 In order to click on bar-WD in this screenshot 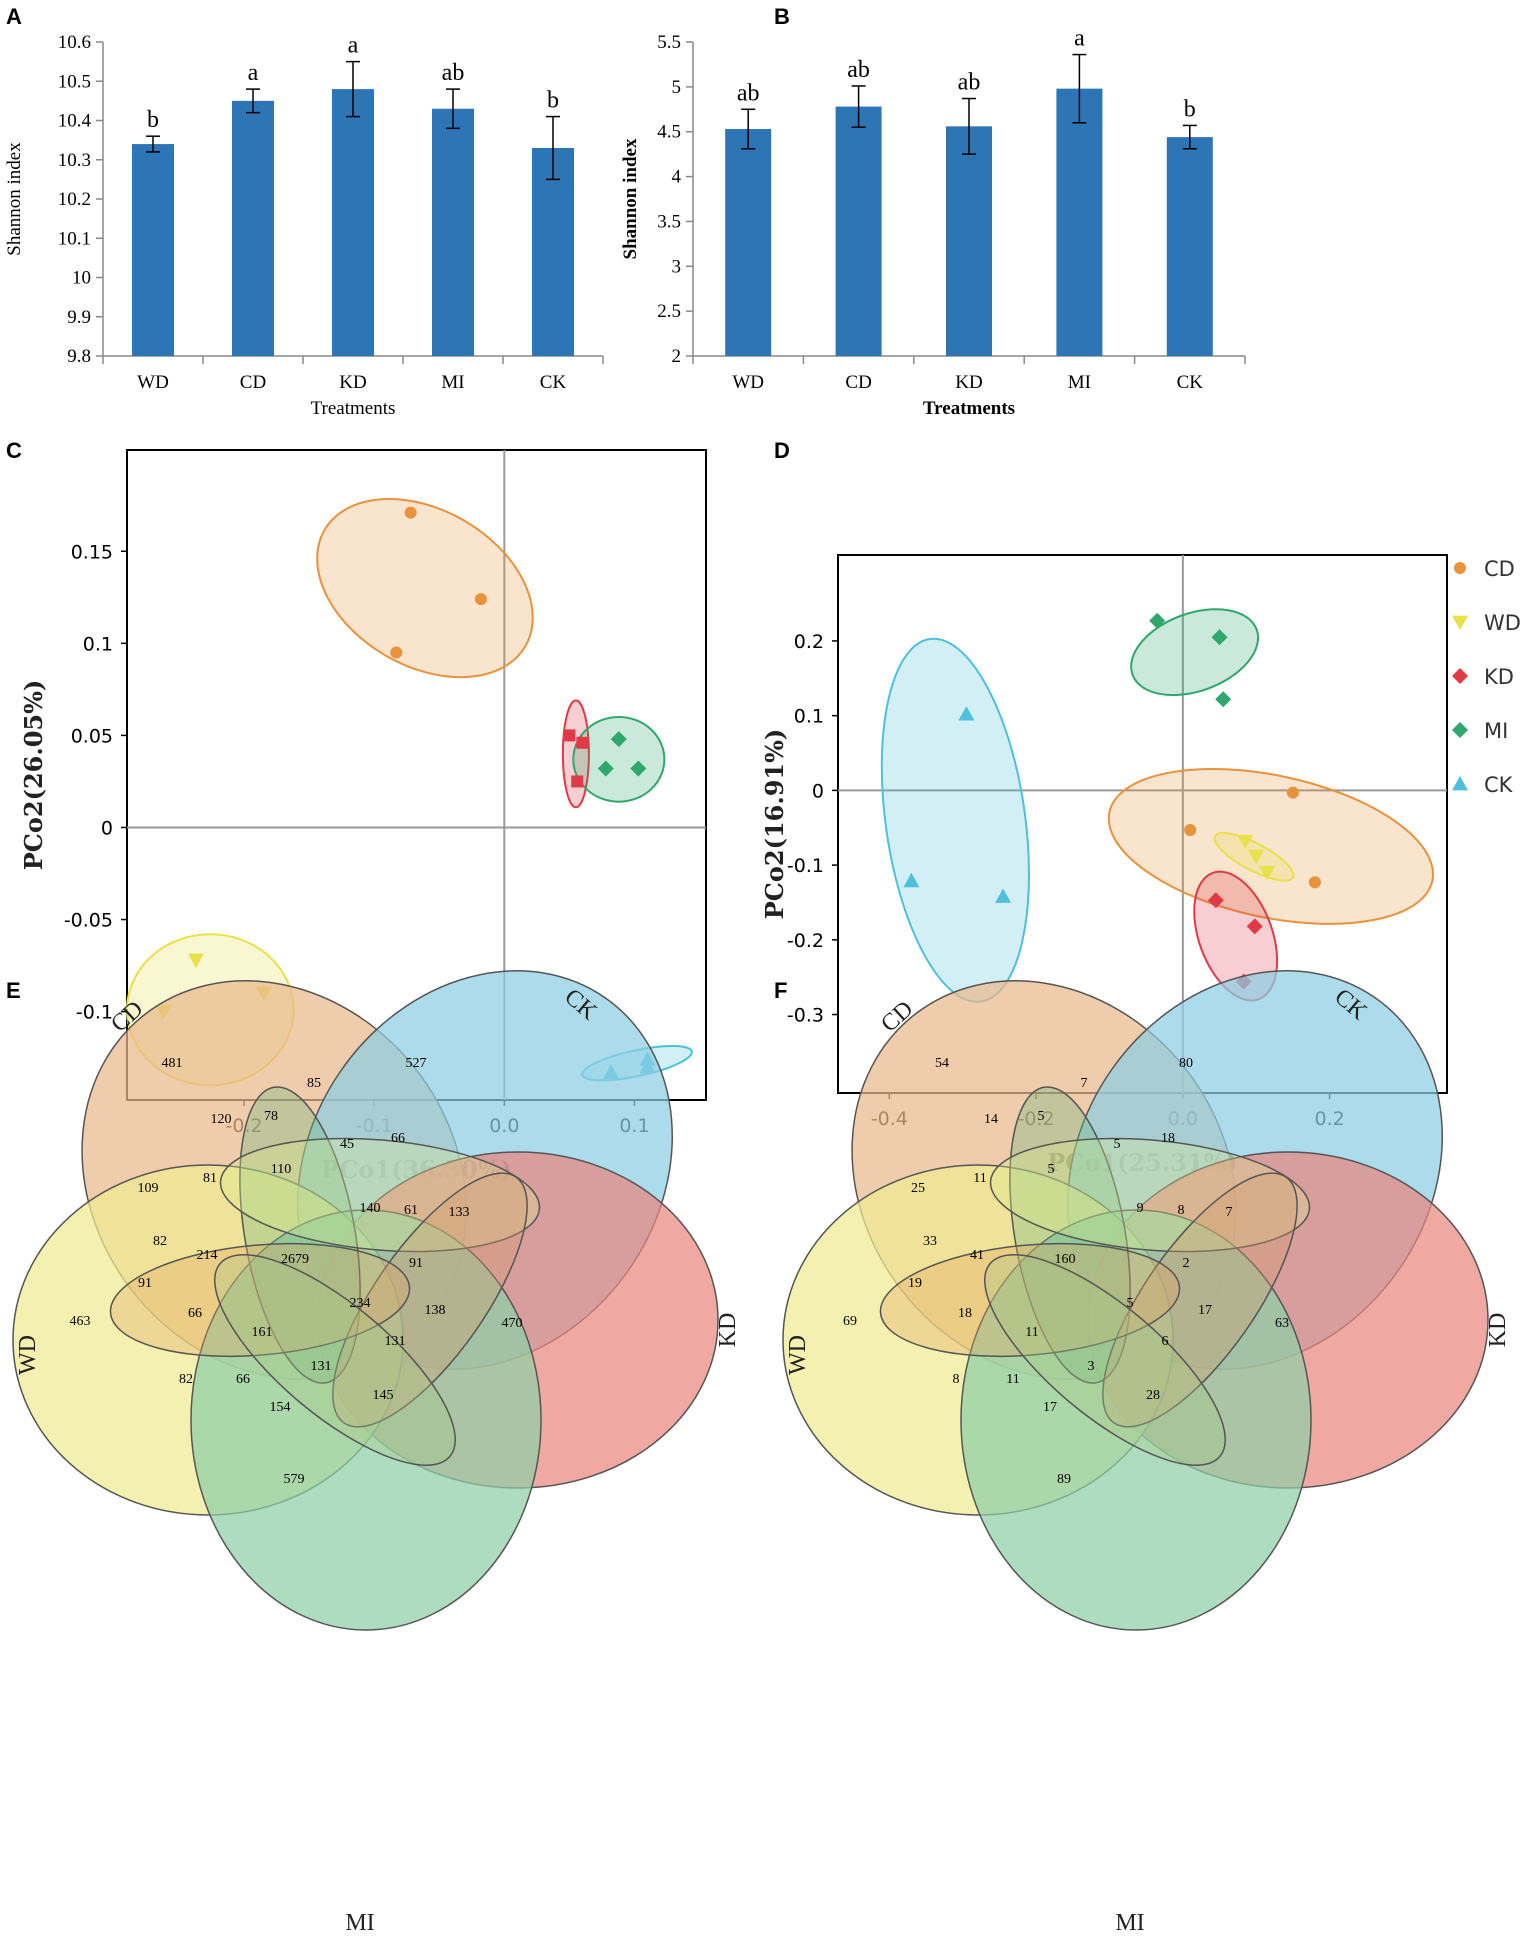, I will do `click(748, 242)`.